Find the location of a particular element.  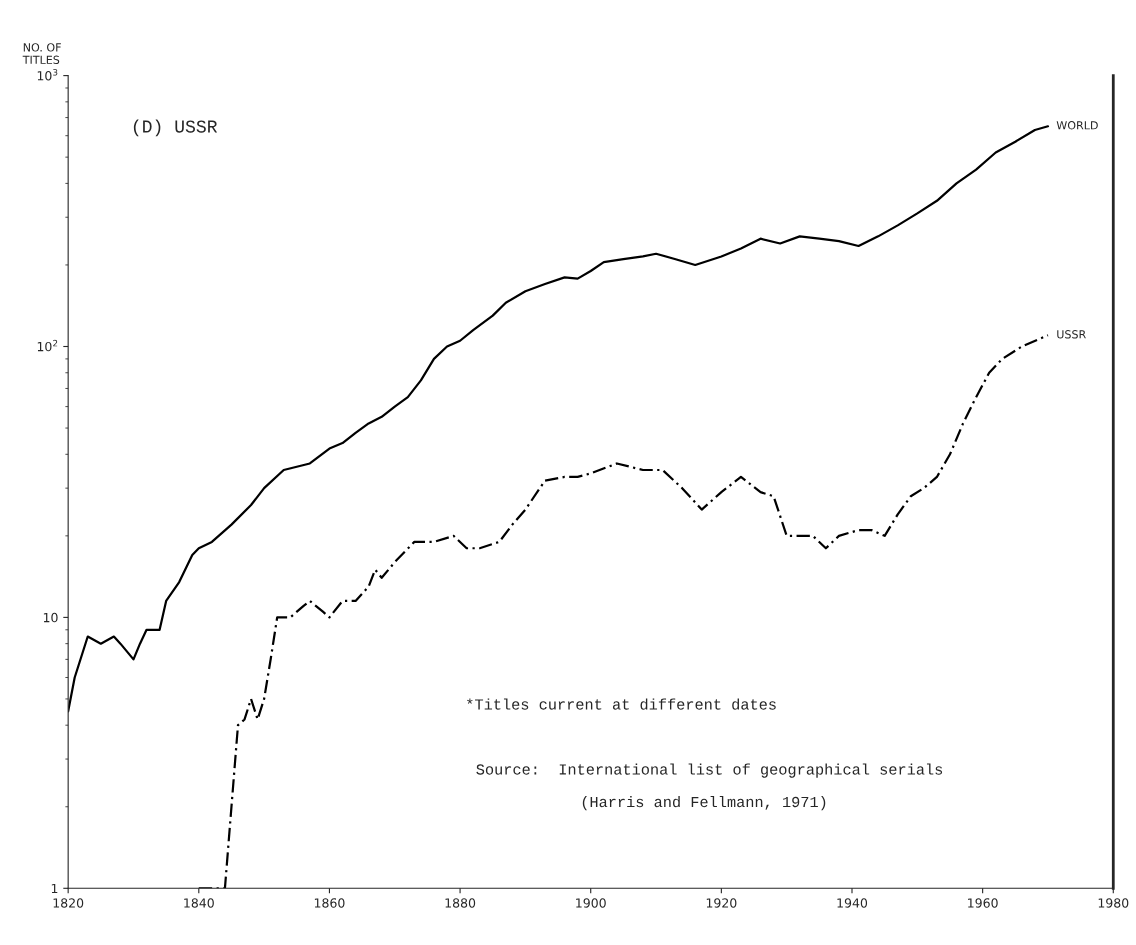

series-label: WORLD is located at coordinates (1077, 125).